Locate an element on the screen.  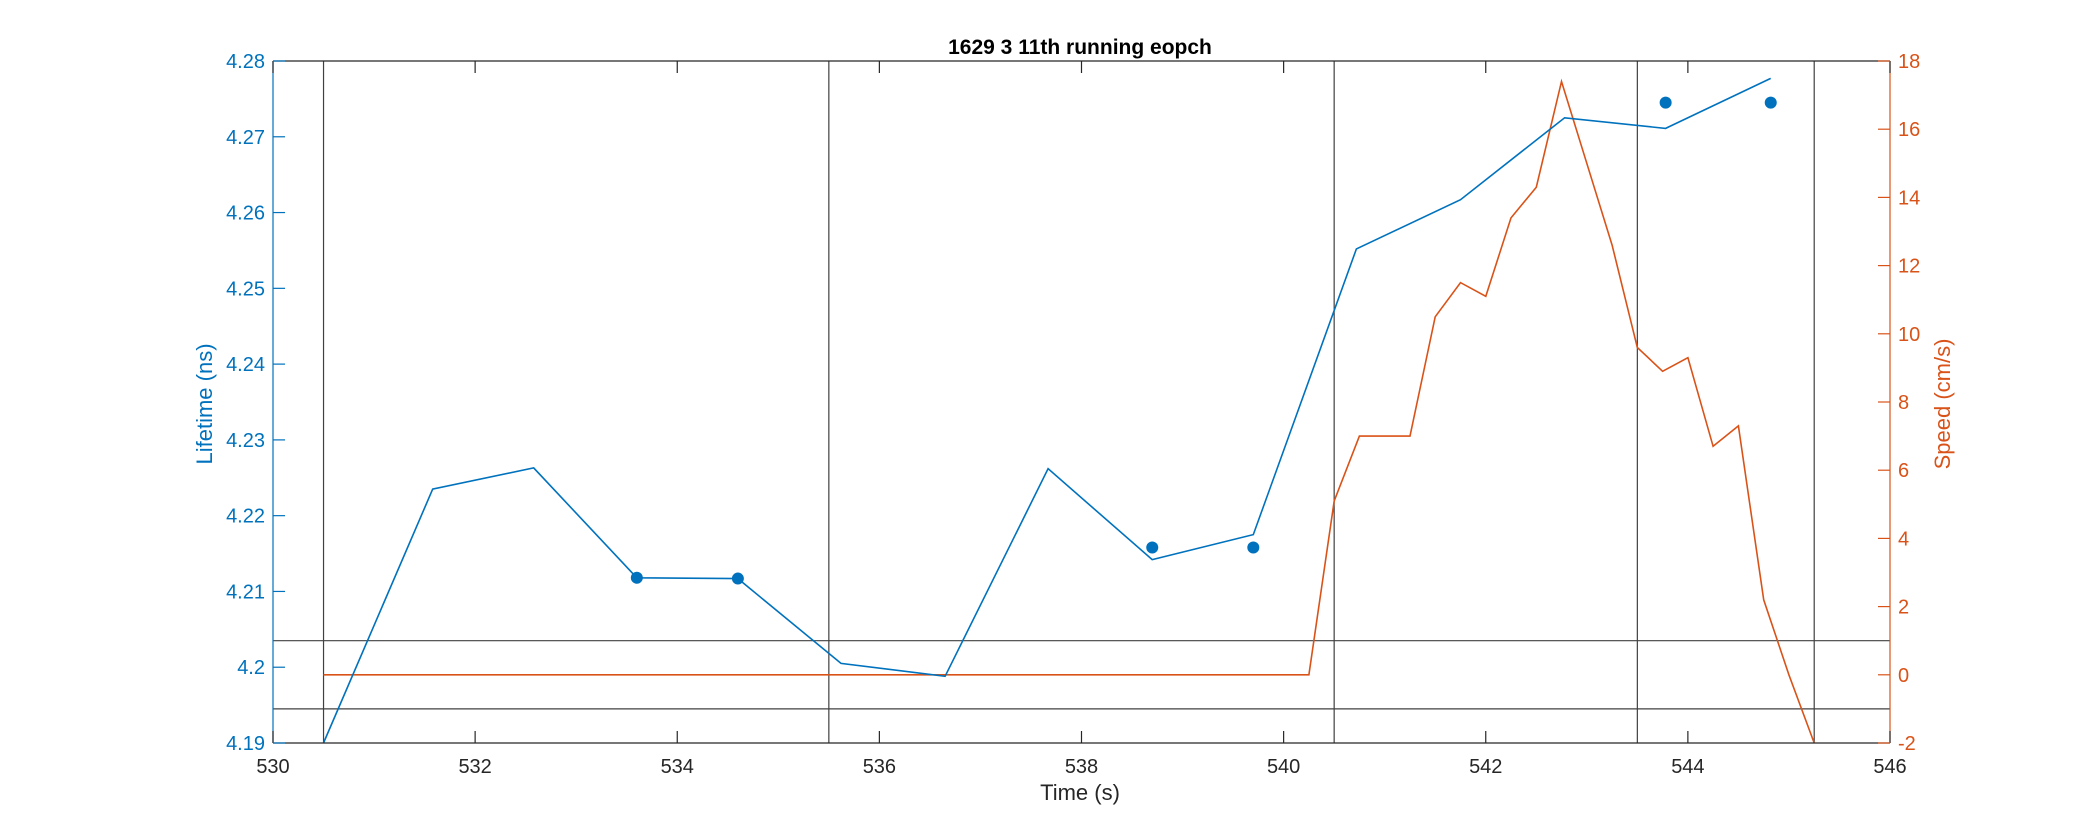
left-tick-label: 4.27 is located at coordinates (245, 138).